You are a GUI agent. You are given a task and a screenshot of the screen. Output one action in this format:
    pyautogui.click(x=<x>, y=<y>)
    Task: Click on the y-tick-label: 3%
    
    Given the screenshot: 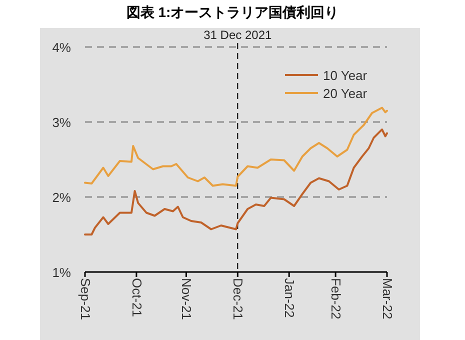 What is the action you would take?
    pyautogui.click(x=62, y=122)
    